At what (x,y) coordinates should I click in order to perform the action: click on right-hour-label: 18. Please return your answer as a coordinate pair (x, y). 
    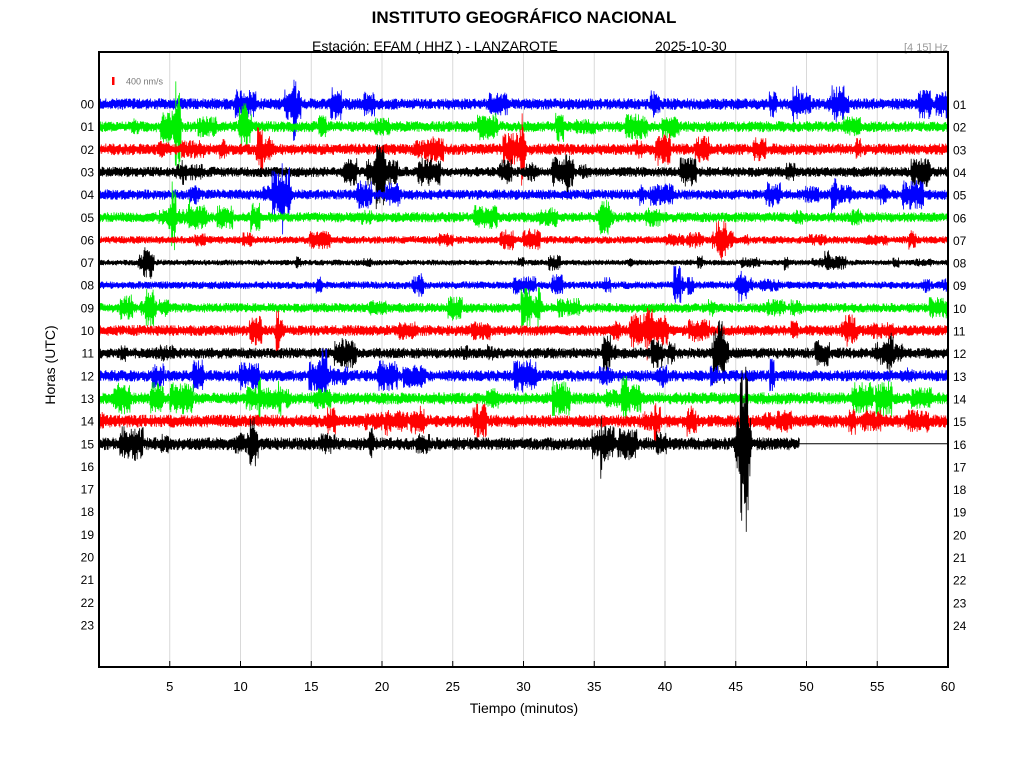
    Looking at the image, I should click on (960, 490).